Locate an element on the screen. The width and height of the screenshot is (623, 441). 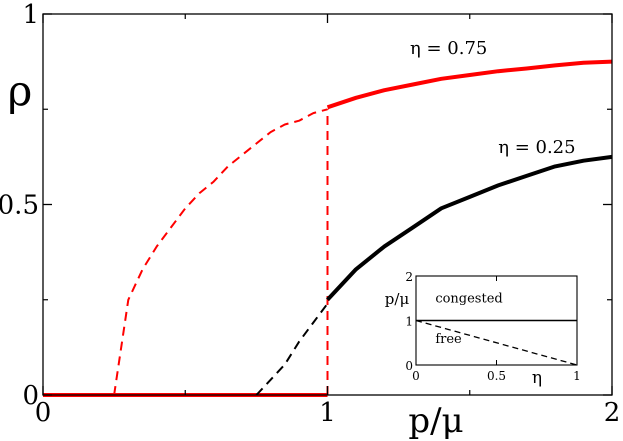
inset-chart: 0 0.5 1 0 1 2 congested free p/μ η is located at coordinates (484, 328).